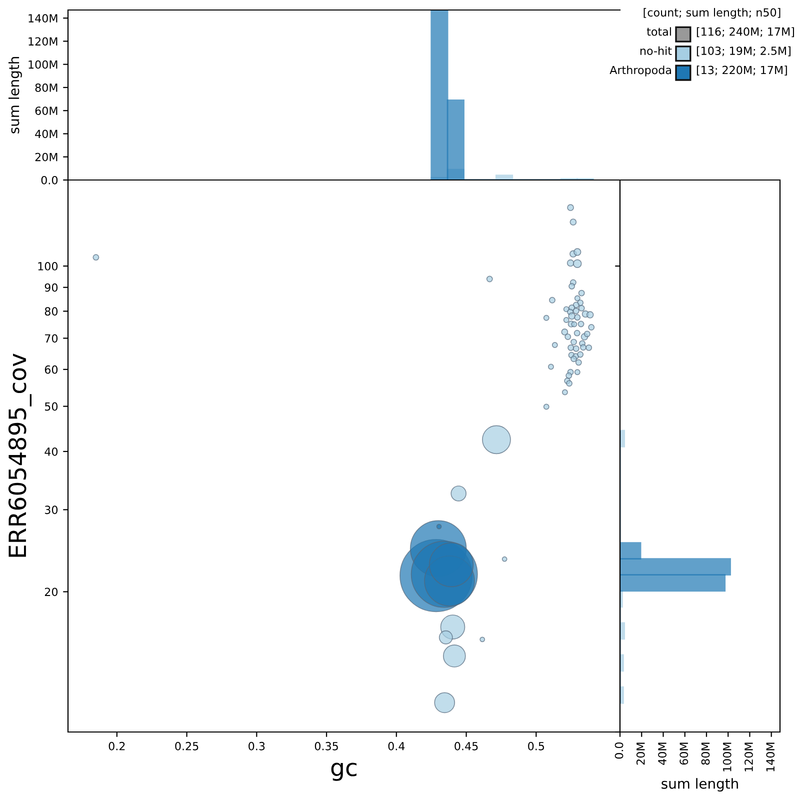  Describe the element at coordinates (640, 71) in the screenshot. I see `legend-label: Arthropoda` at that location.